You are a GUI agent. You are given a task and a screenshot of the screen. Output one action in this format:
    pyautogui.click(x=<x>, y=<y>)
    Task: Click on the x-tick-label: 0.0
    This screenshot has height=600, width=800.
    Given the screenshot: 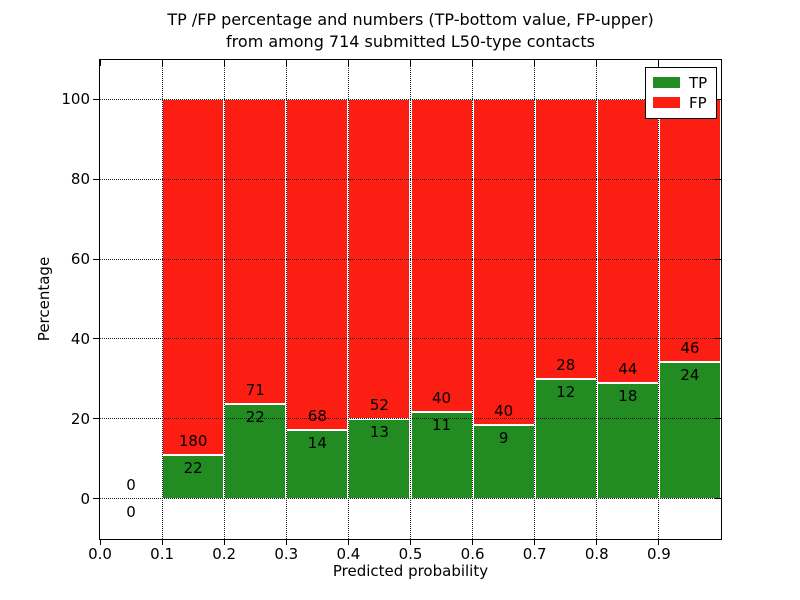 What is the action you would take?
    pyautogui.click(x=100, y=553)
    